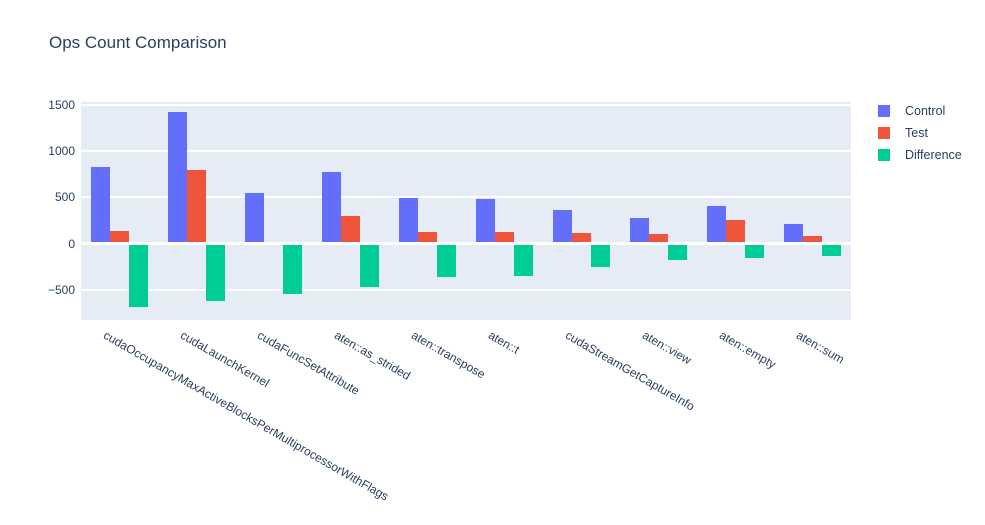  Describe the element at coordinates (884, 133) in the screenshot. I see `legend-swatch-test` at that location.